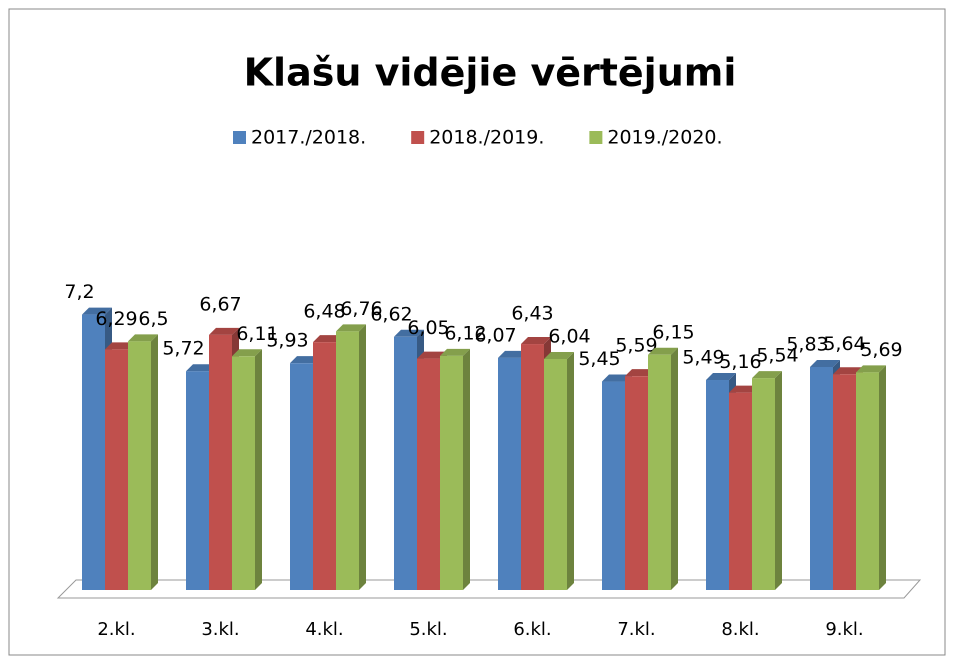 The image size is (955, 657). What do you see at coordinates (220, 304) in the screenshot?
I see `data-label: 6,67` at bounding box center [220, 304].